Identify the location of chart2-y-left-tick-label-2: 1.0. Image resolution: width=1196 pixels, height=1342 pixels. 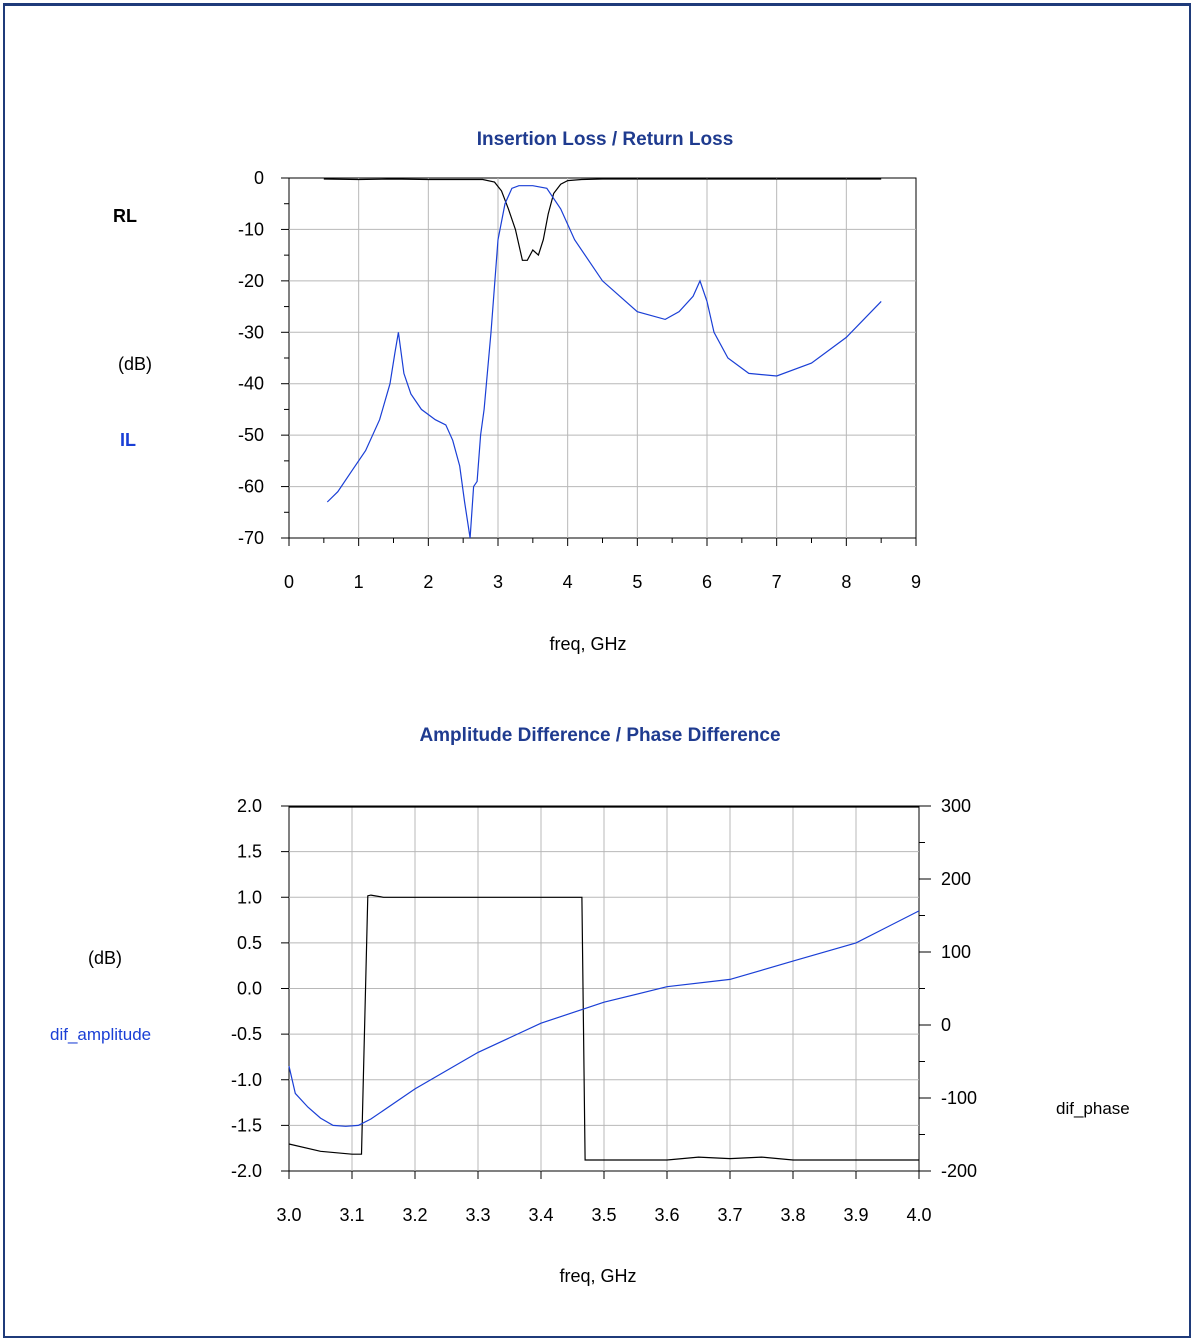
(249, 897).